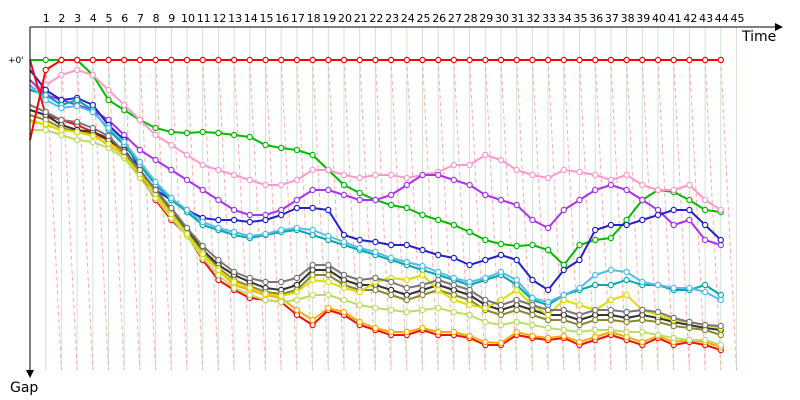 The width and height of the screenshot is (800, 400). What do you see at coordinates (706, 18) in the screenshot?
I see `lap-label: 43` at bounding box center [706, 18].